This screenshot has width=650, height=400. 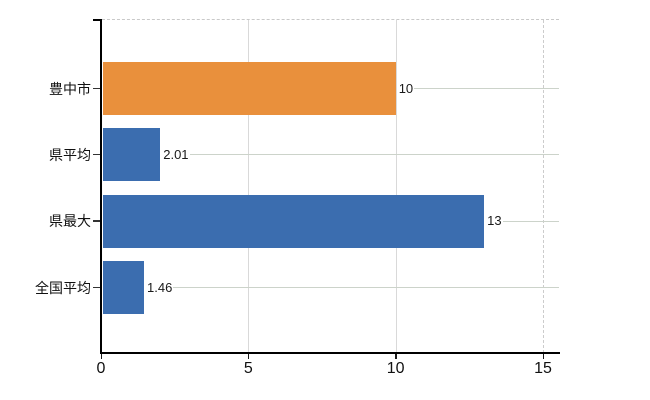 What do you see at coordinates (101, 187) in the screenshot?
I see `y-axis` at bounding box center [101, 187].